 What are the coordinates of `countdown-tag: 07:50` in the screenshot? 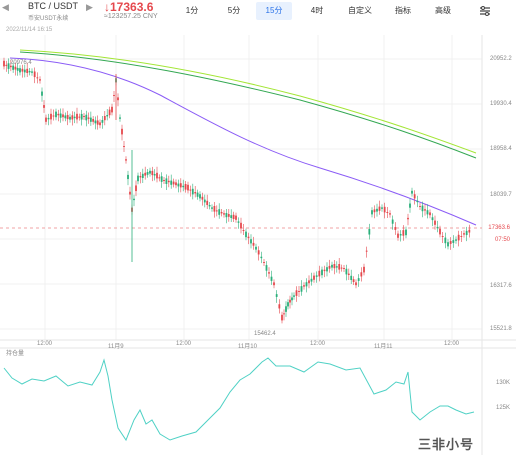 It's located at (502, 240).